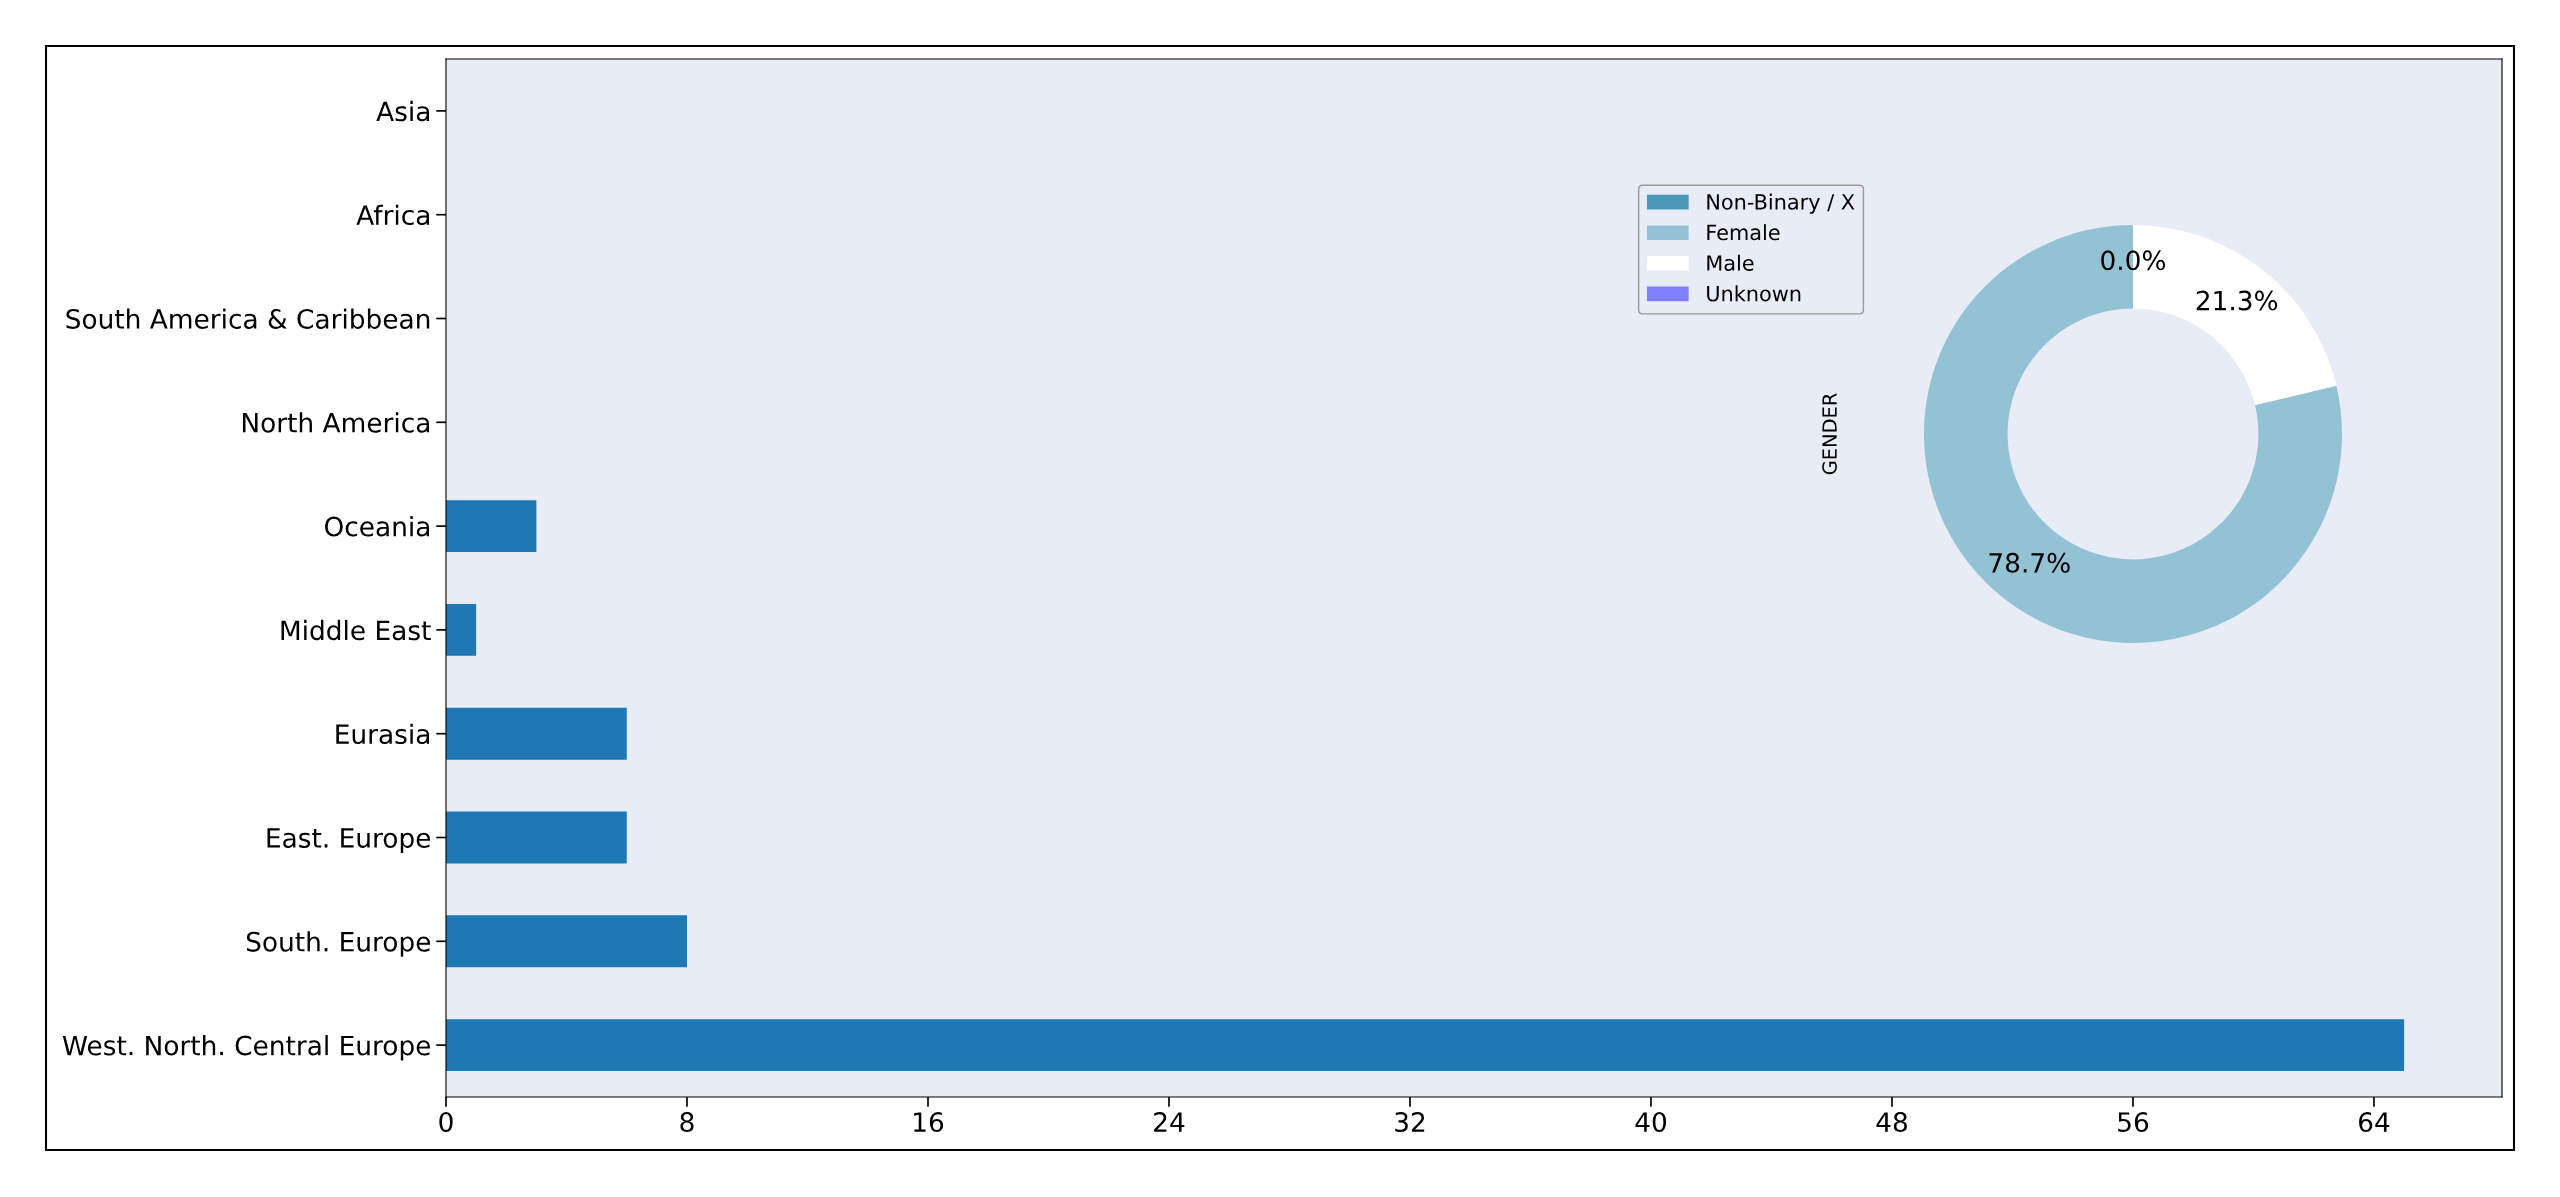 This screenshot has width=2560, height=1197. I want to click on legend-label: Unknown, so click(1754, 293).